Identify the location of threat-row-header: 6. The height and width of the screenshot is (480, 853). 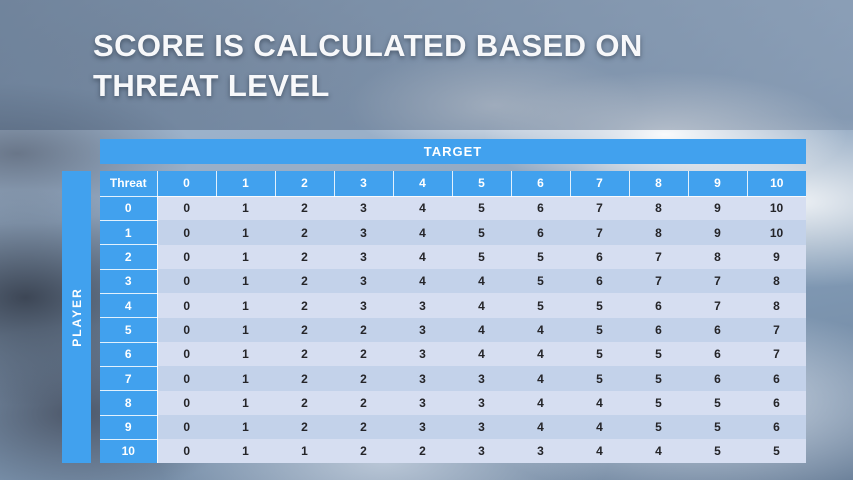
(129, 354).